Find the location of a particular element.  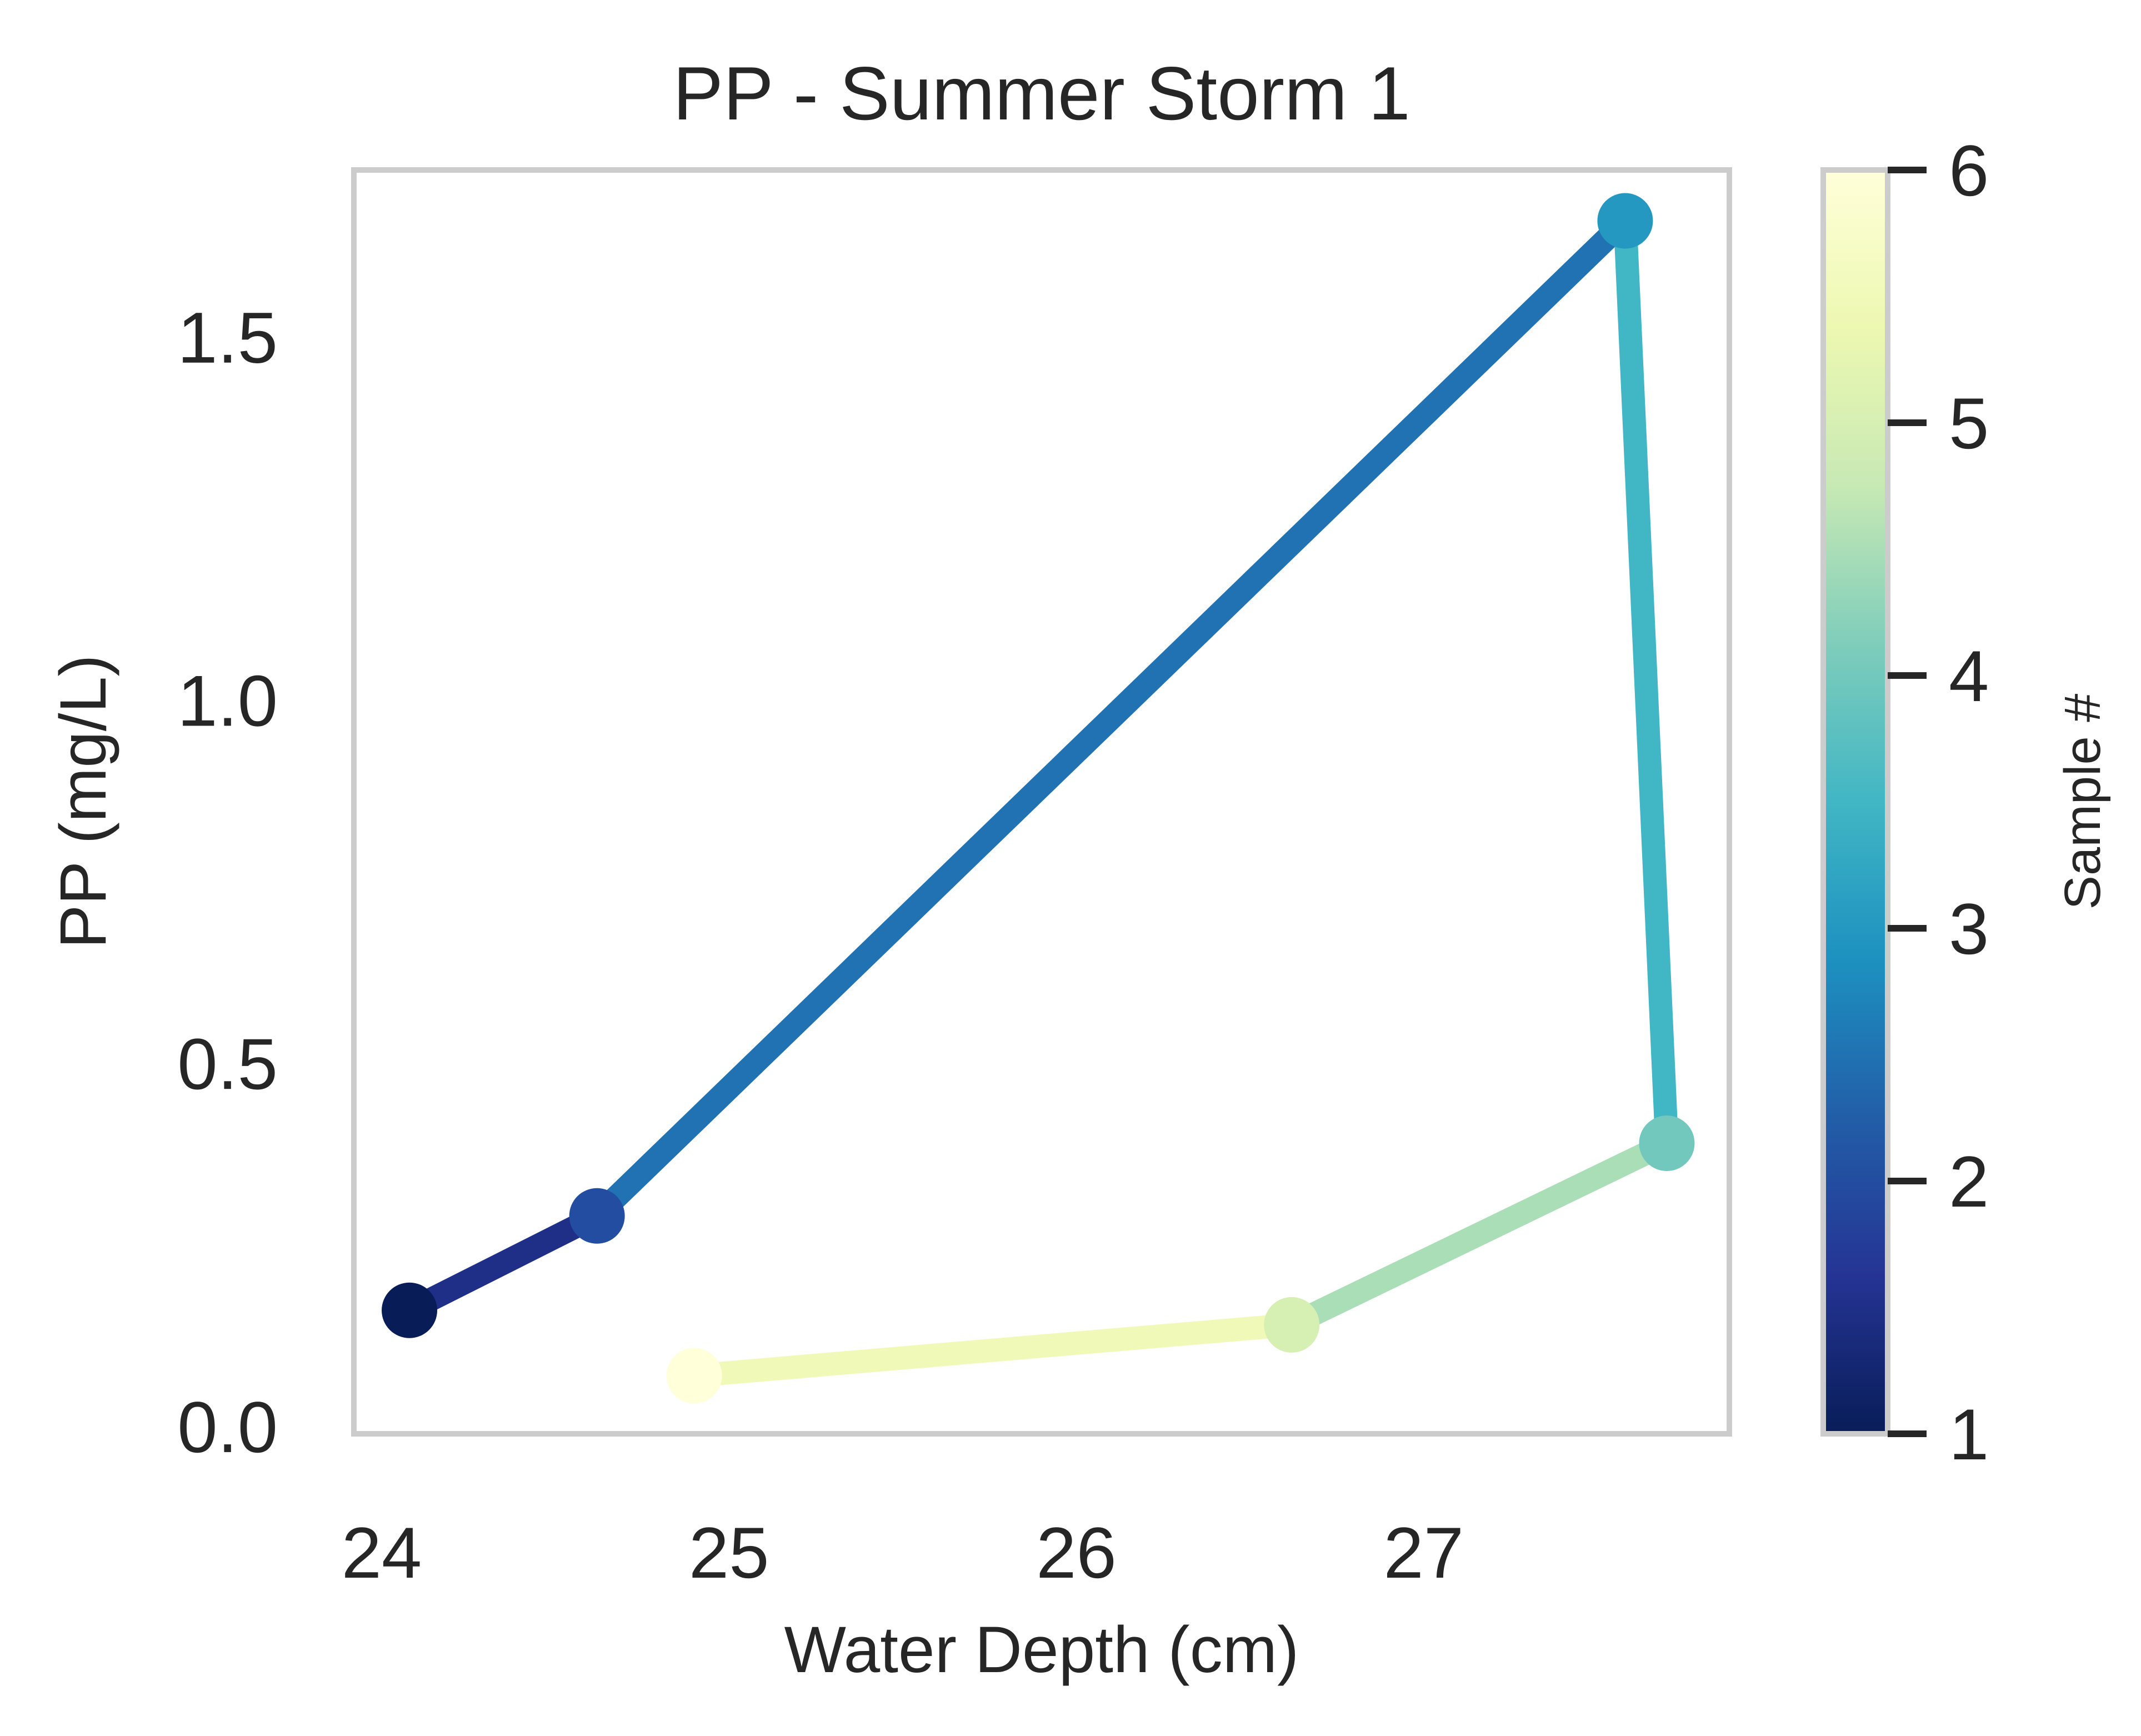

y-tick-label: 0.5 is located at coordinates (228, 1063).